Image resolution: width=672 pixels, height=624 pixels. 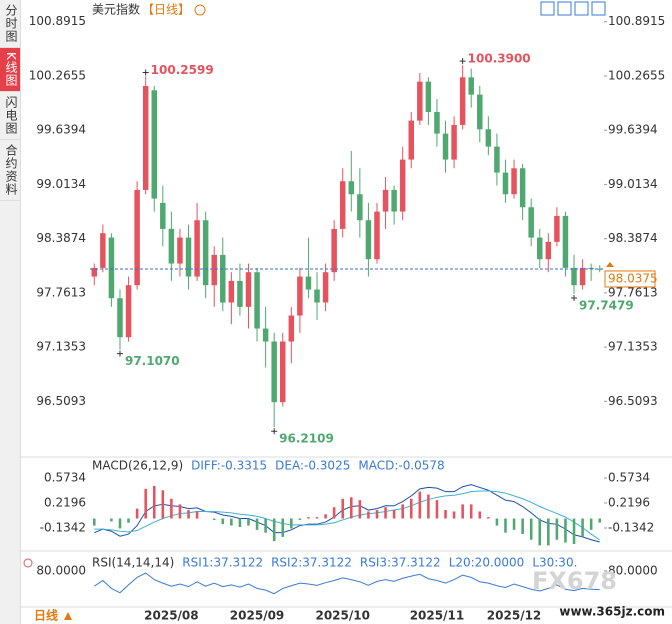 What do you see at coordinates (61, 130) in the screenshot?
I see `y-tick-label: 99.6394` at bounding box center [61, 130].